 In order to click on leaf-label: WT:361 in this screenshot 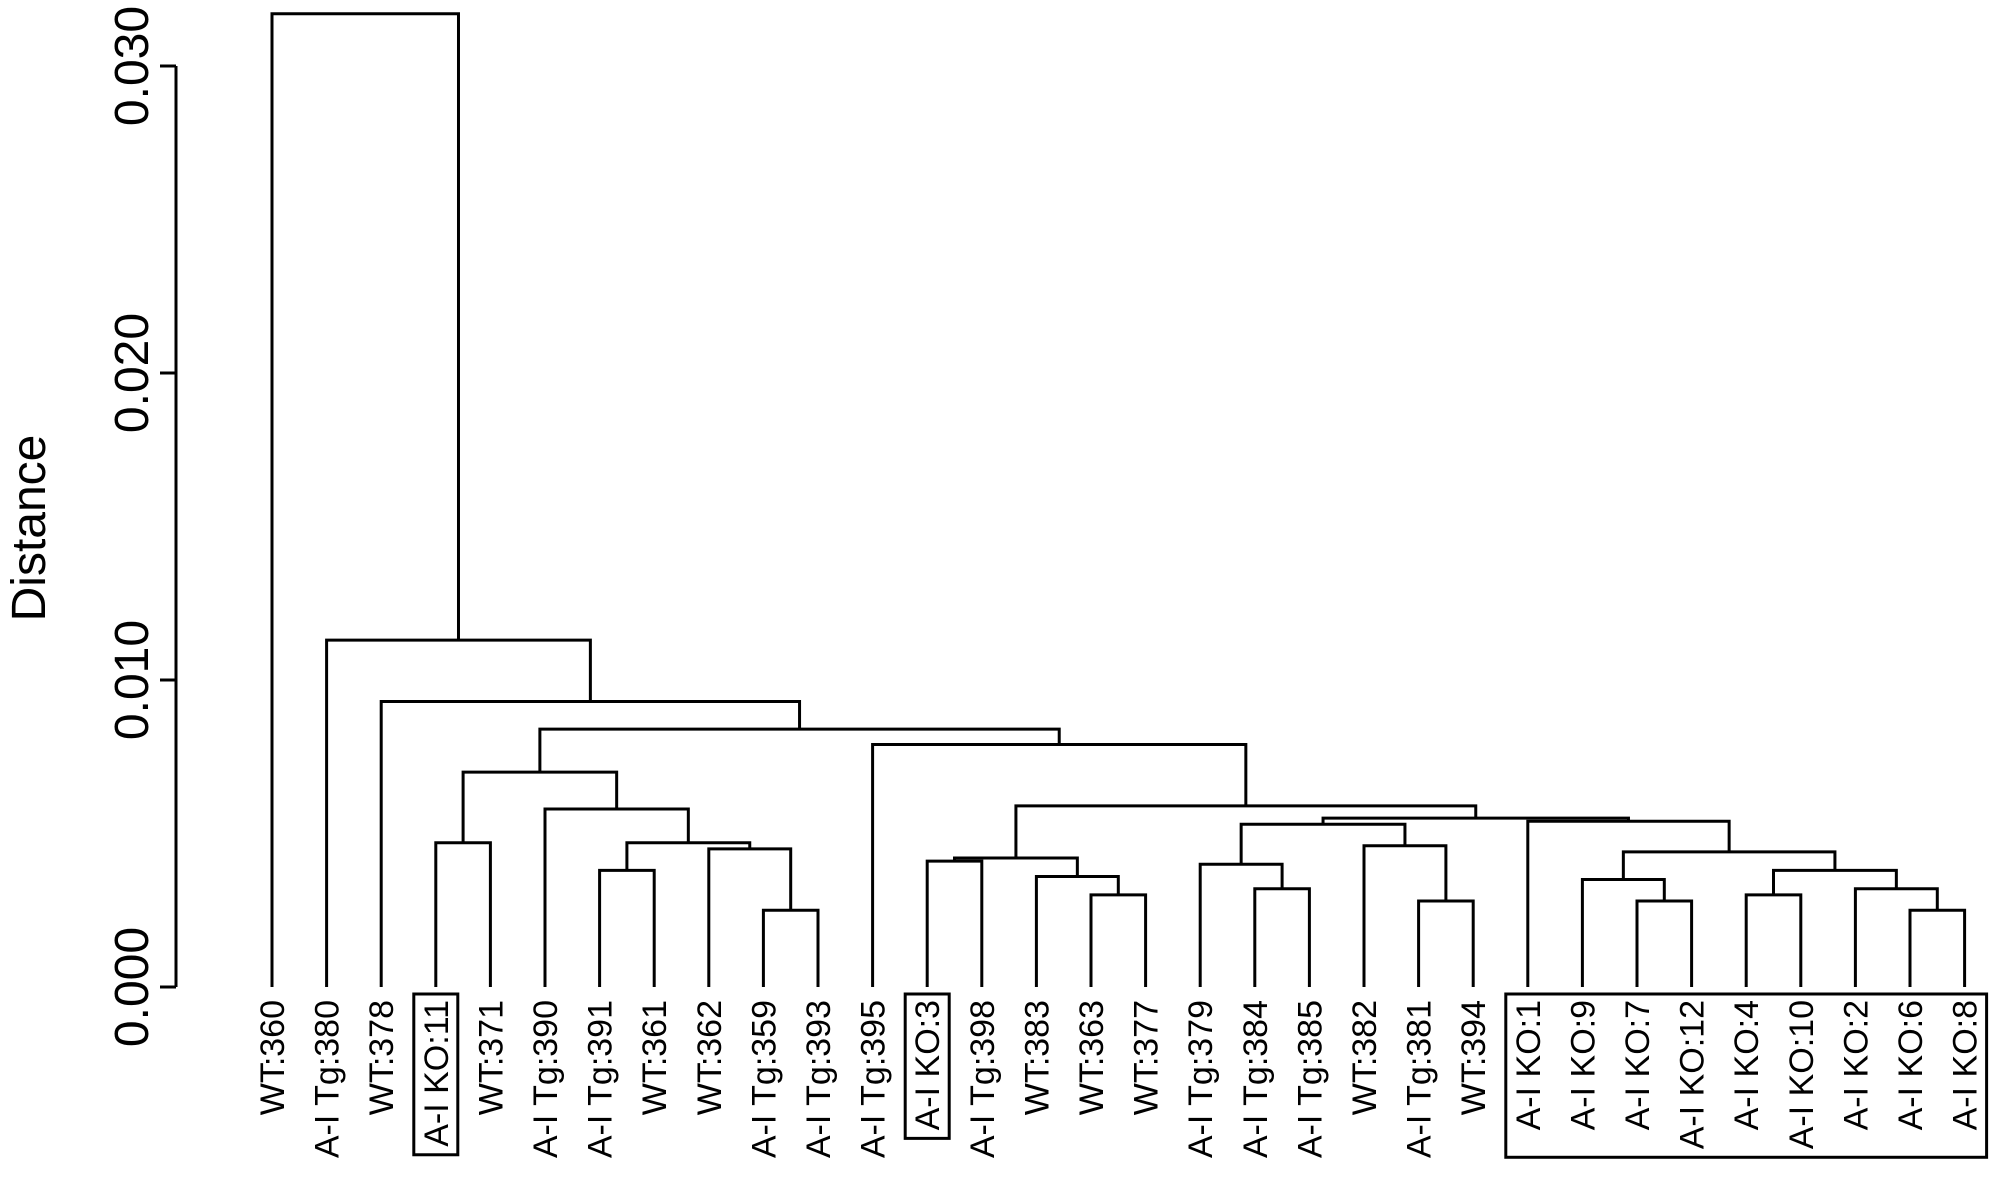, I will do `click(655, 1057)`.